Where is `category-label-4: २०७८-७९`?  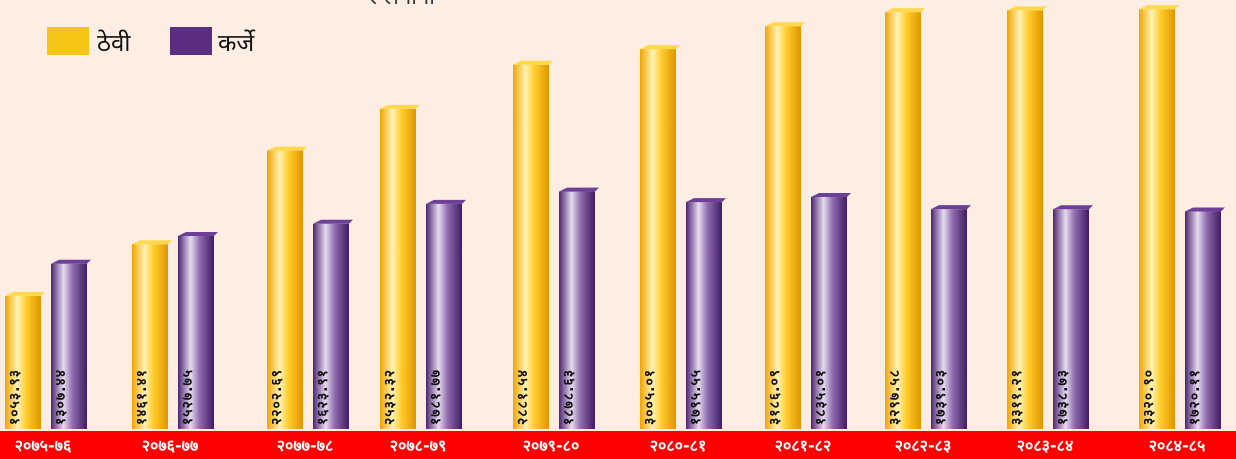
category-label-4: २०७८-७९ is located at coordinates (418, 445).